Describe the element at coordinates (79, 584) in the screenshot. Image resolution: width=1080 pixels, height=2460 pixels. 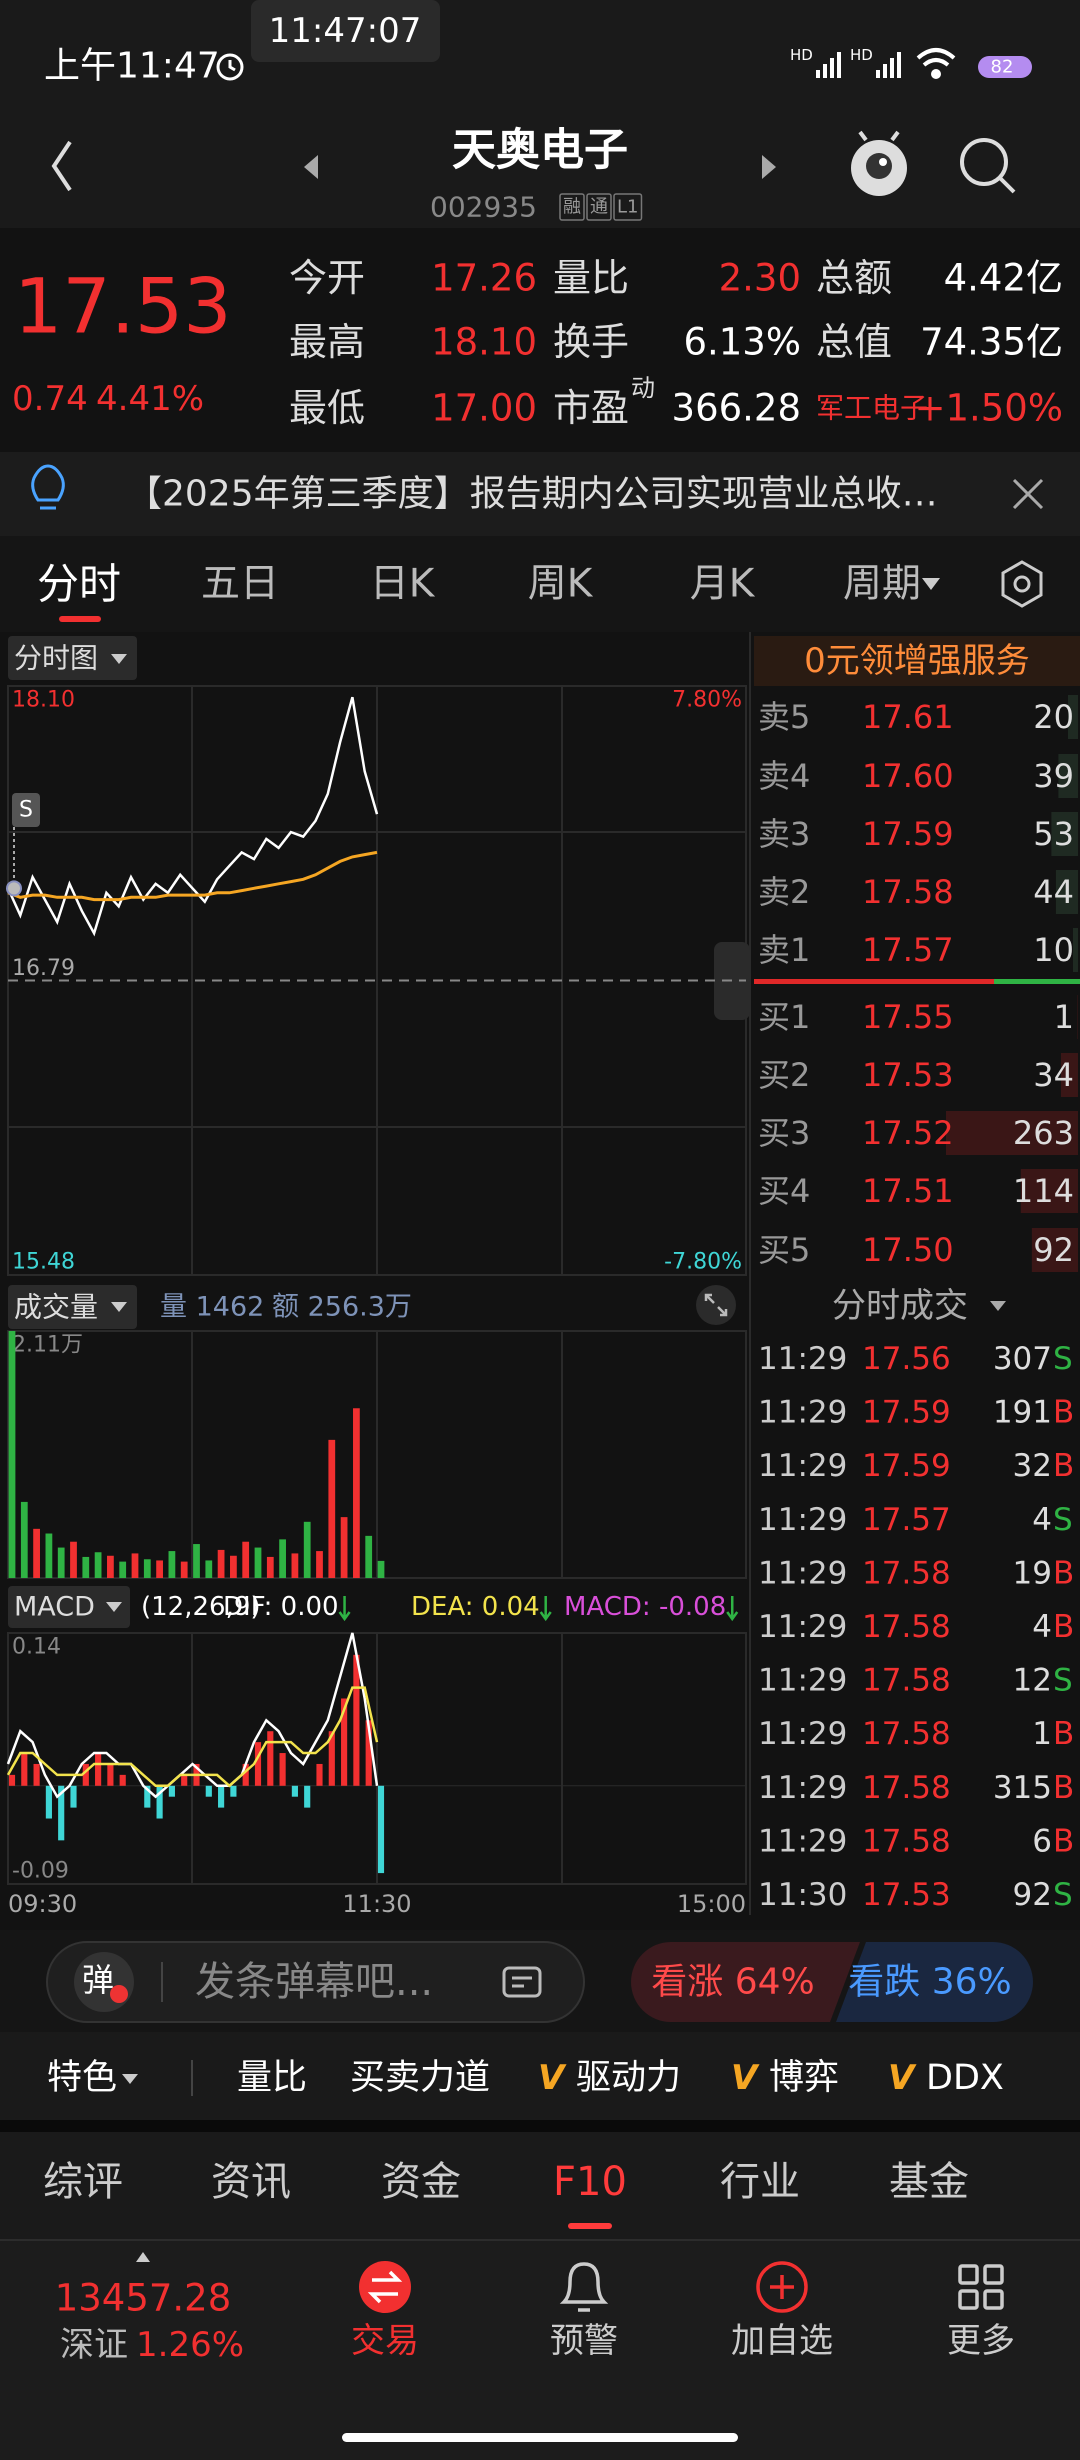
I see `tab: 分时` at that location.